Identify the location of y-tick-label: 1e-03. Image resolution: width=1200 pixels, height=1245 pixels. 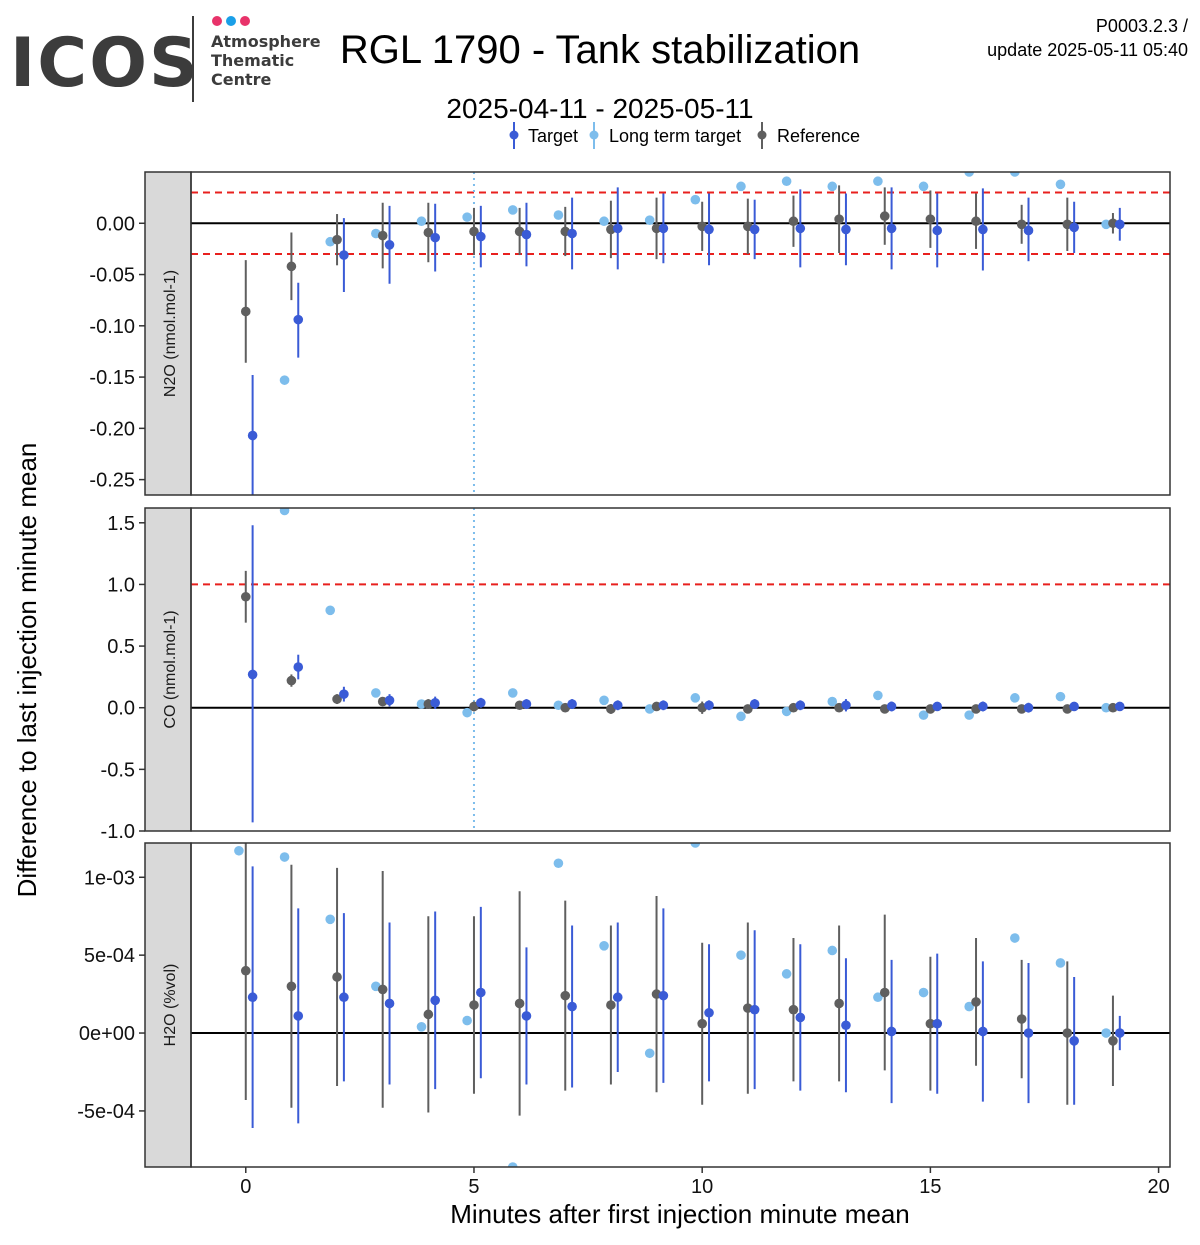
(109, 878).